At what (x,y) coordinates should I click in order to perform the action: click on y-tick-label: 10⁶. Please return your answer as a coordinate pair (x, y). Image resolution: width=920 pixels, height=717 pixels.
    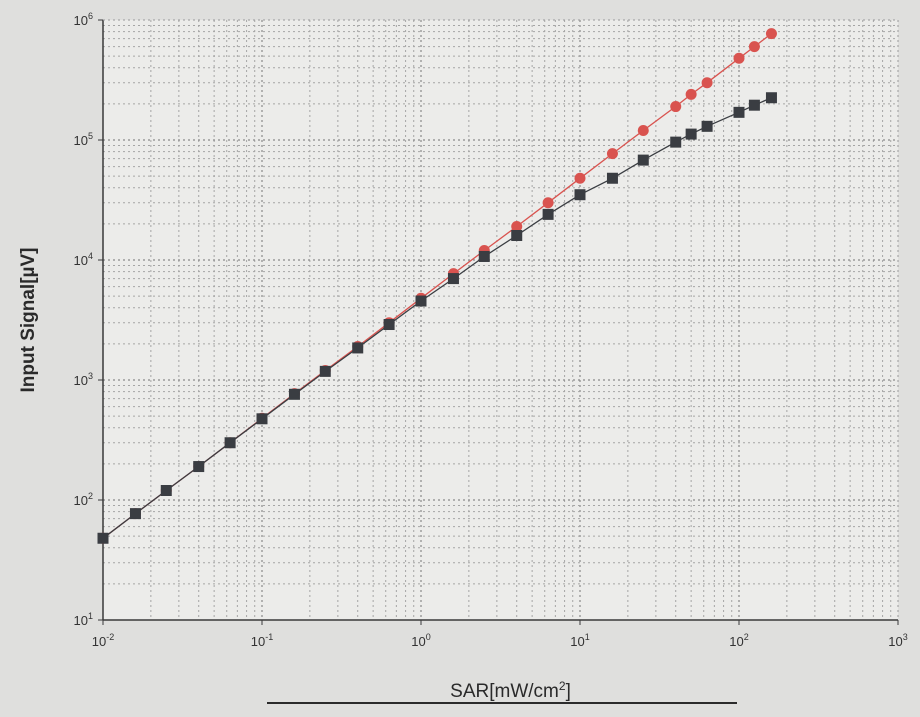
    Looking at the image, I should click on (83, 19).